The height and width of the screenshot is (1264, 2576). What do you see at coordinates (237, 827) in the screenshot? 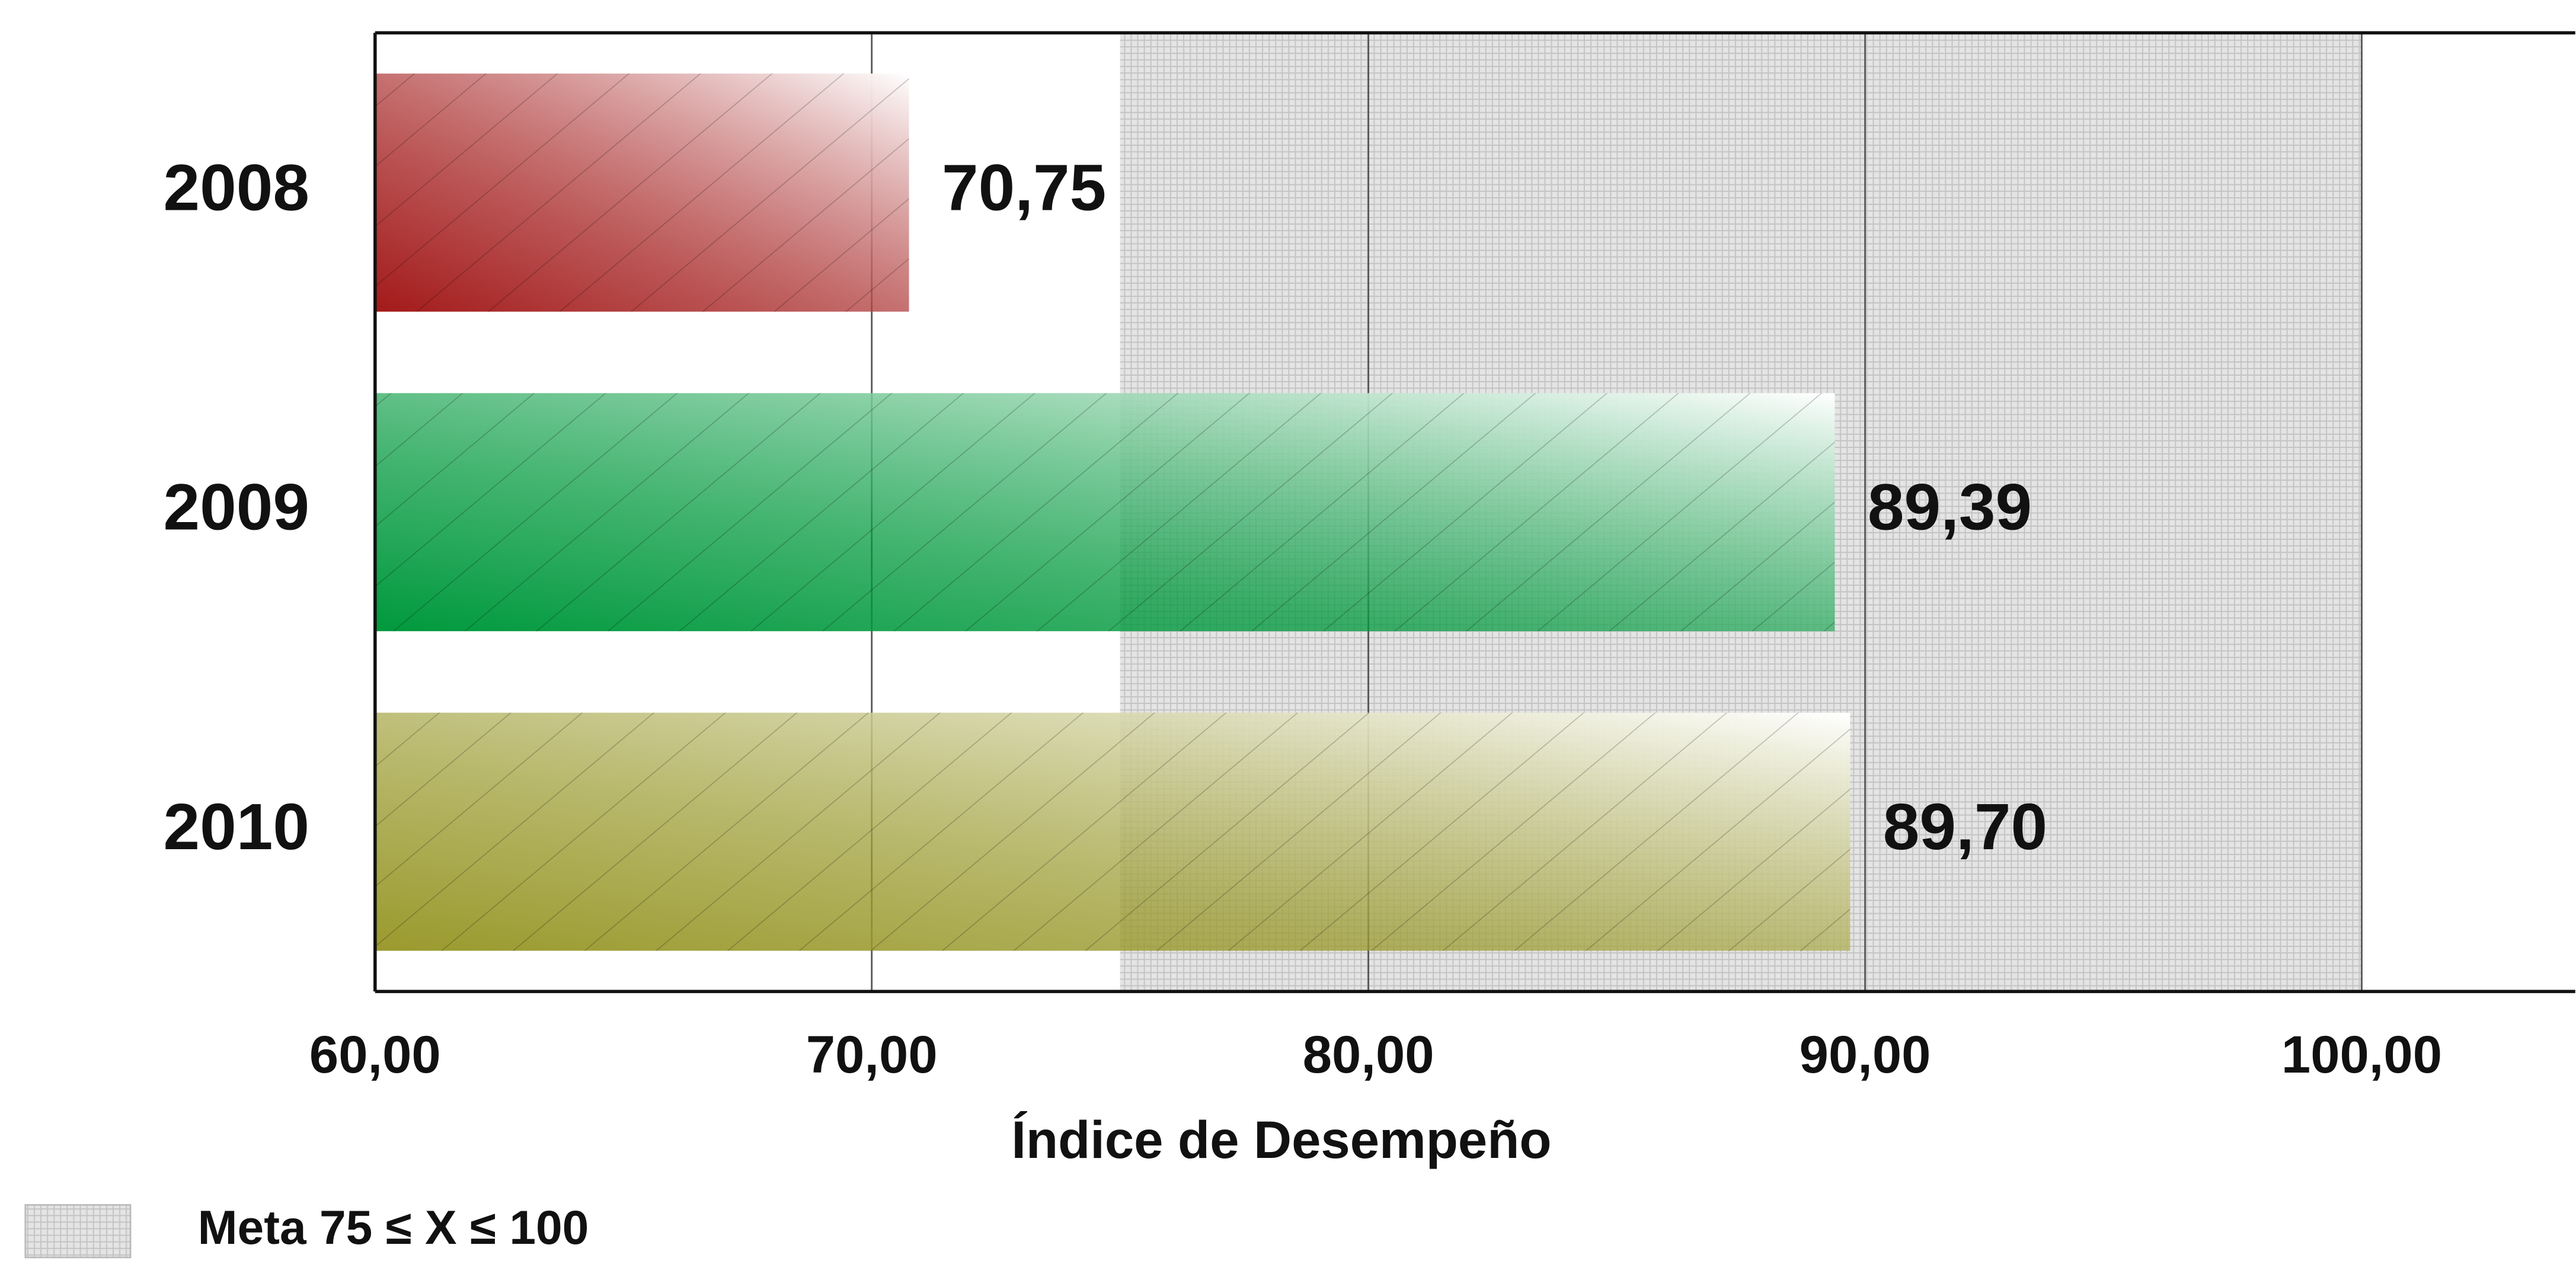
I see `y-tick-label: 2010` at bounding box center [237, 827].